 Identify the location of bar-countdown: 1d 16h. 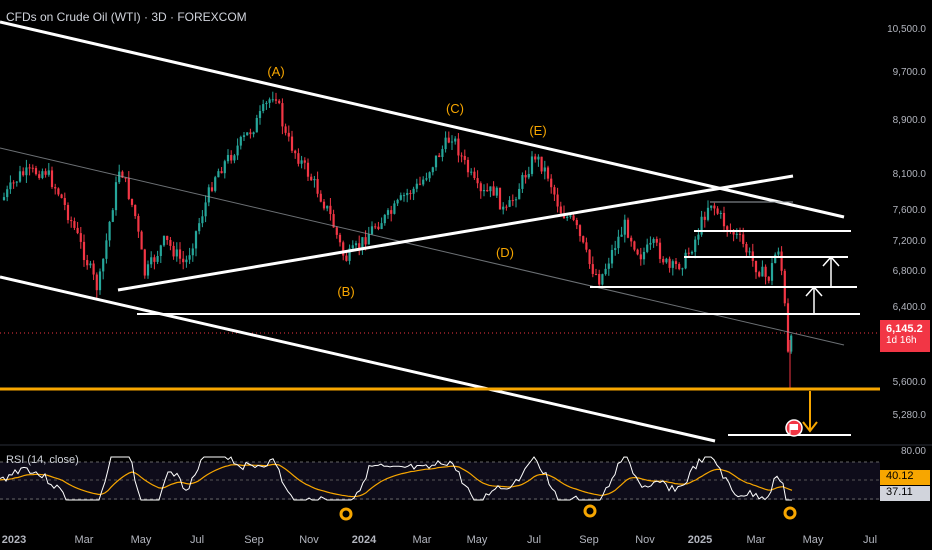
(901, 340).